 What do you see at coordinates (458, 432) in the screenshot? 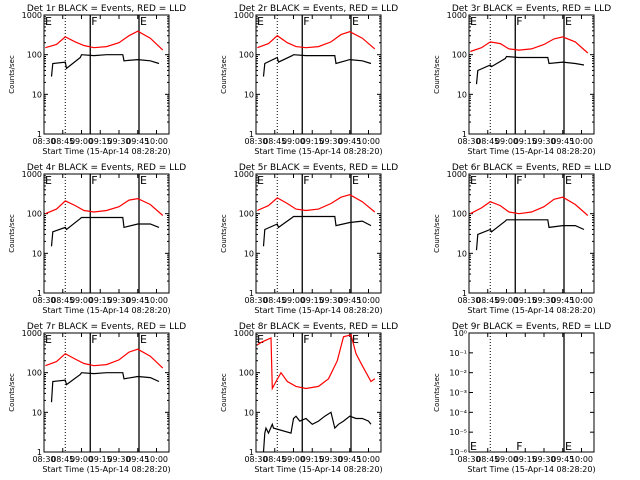
I see `y-tick-label: 10⁻⁵` at bounding box center [458, 432].